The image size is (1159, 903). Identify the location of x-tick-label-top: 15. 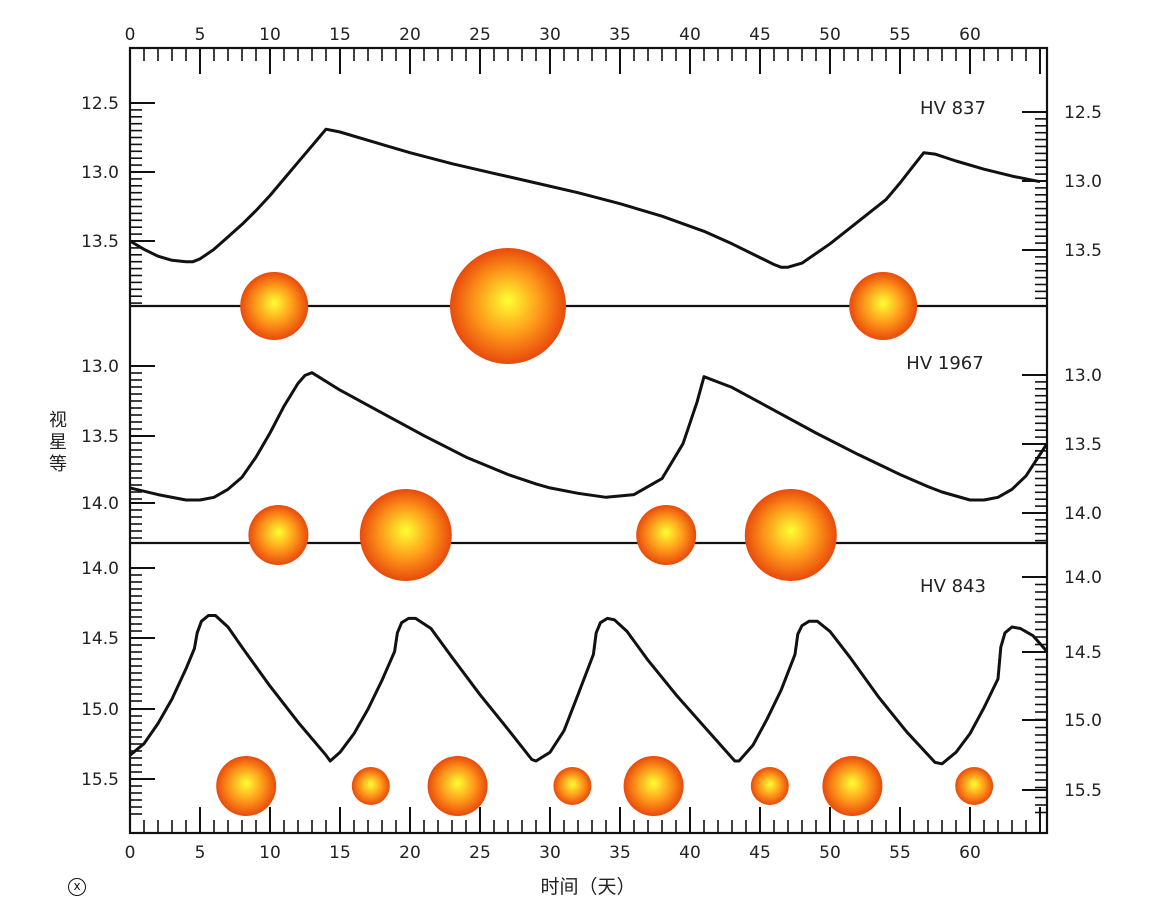
(340, 35).